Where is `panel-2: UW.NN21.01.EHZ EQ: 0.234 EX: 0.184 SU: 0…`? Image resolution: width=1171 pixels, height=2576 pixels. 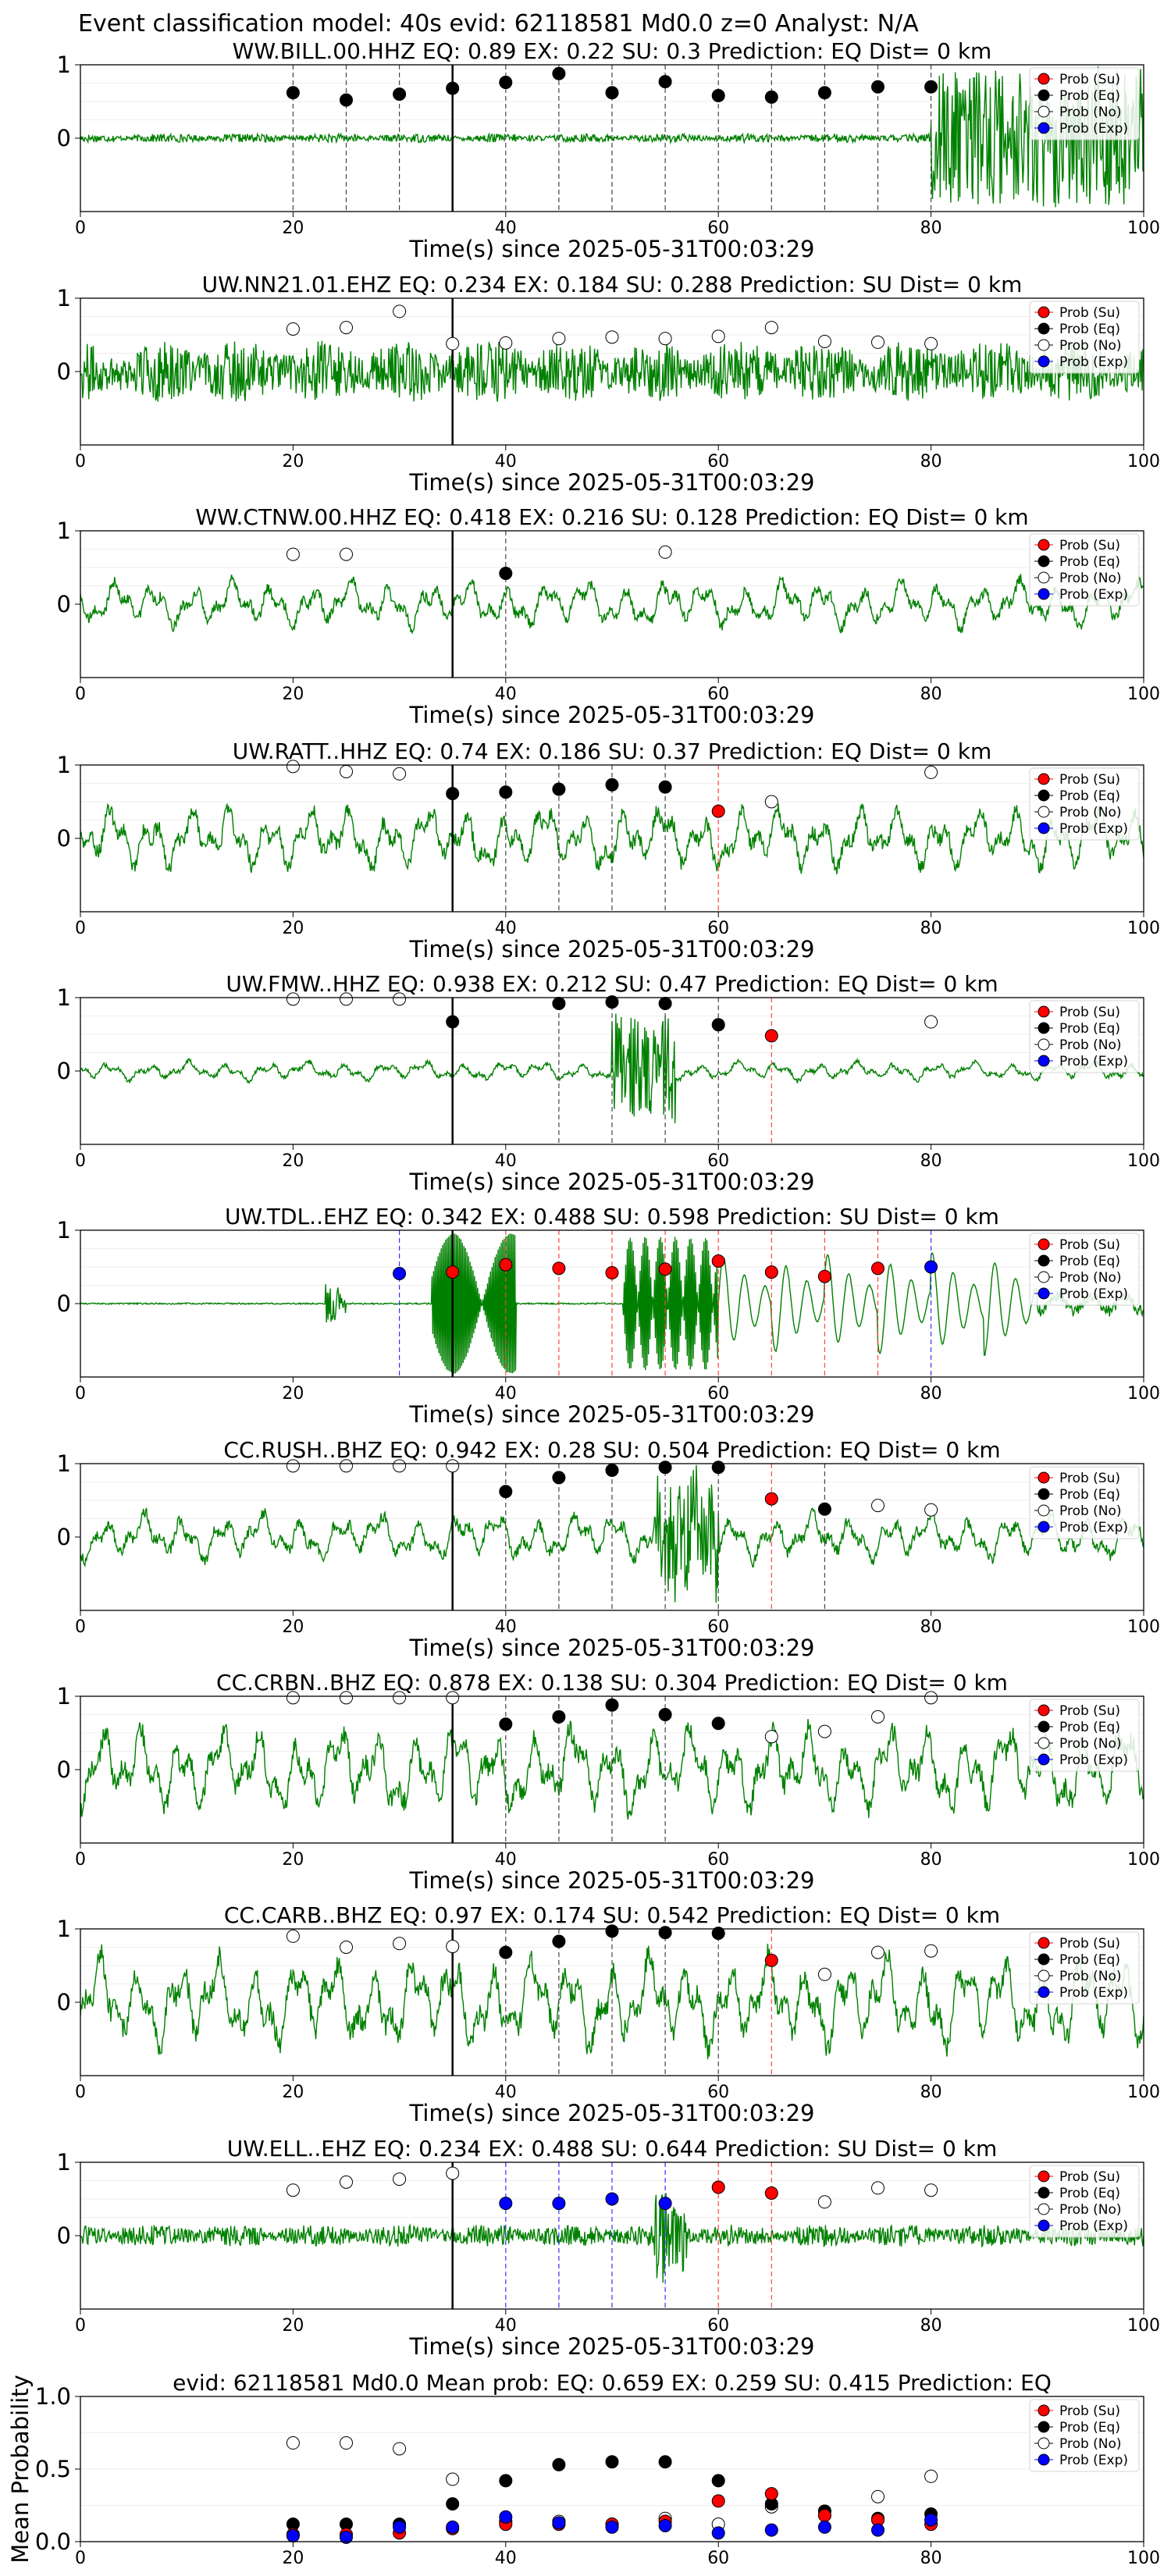
panel-2: UW.NN21.01.EHZ EQ: 0.234 EX: 0.184 SU: 0… is located at coordinates (608, 384).